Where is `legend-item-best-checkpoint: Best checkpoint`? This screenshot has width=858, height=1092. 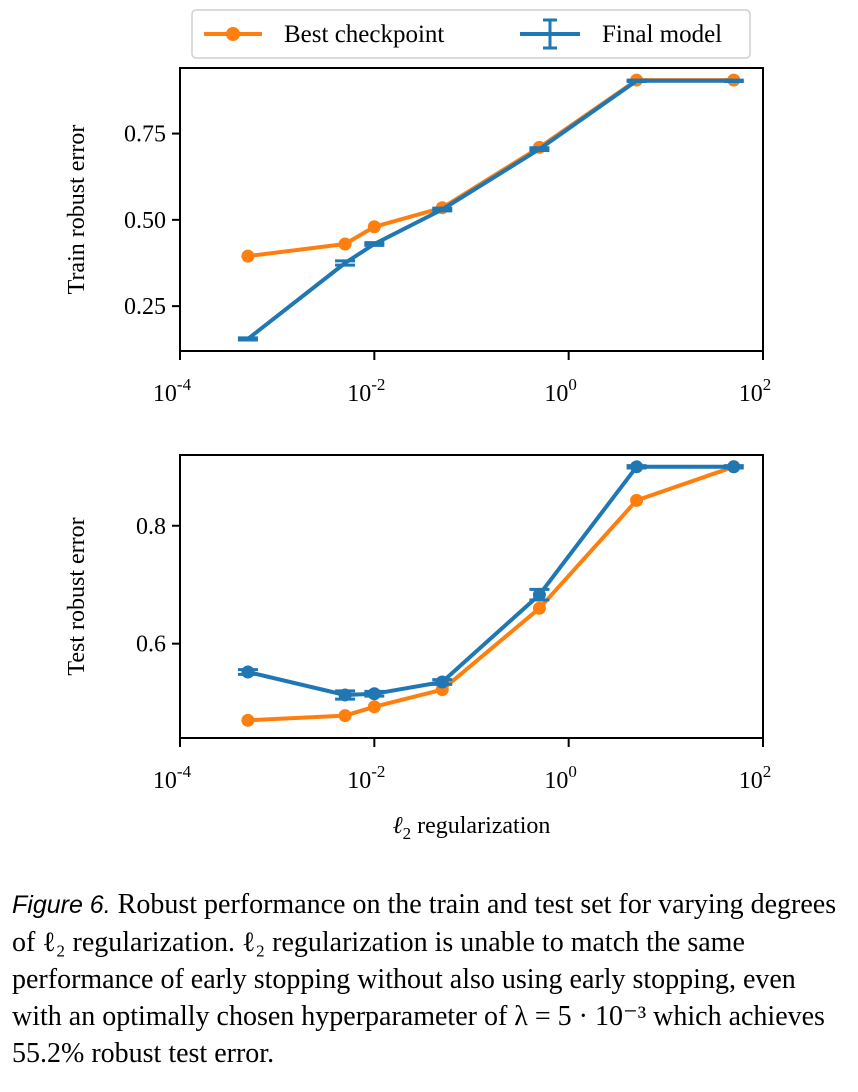
legend-item-best-checkpoint: Best checkpoint is located at coordinates (324, 34).